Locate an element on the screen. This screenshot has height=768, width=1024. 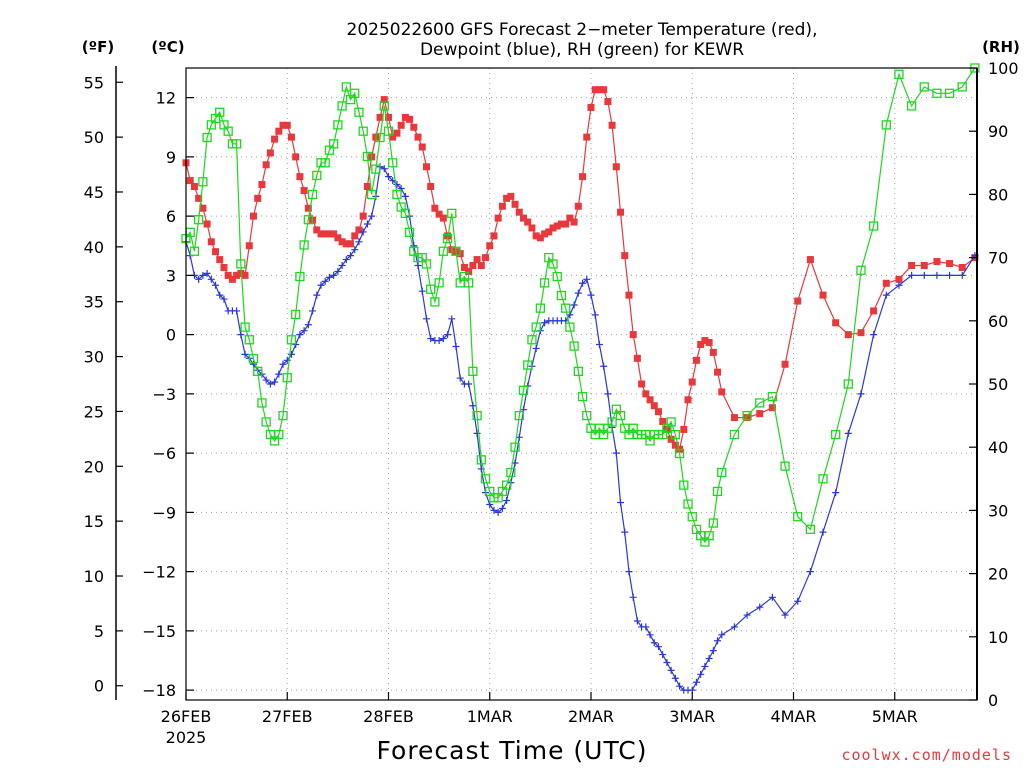
celsius-tick-label: 6 is located at coordinates (171, 216).